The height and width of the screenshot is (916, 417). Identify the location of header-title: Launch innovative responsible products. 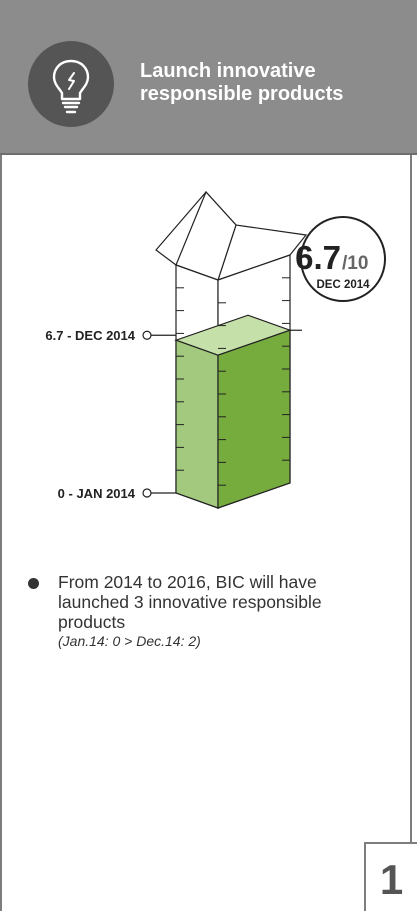
(275, 83).